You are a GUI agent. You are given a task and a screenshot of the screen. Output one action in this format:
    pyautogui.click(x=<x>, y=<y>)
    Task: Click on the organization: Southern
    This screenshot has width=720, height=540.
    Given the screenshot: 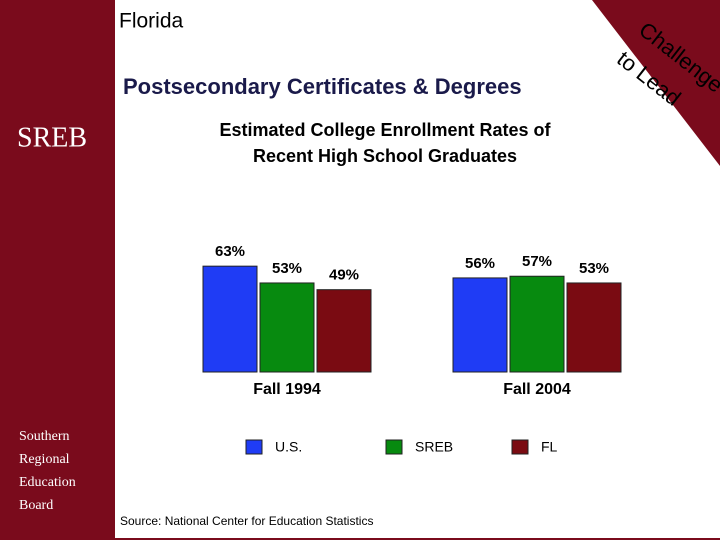 What is the action you would take?
    pyautogui.click(x=44, y=436)
    